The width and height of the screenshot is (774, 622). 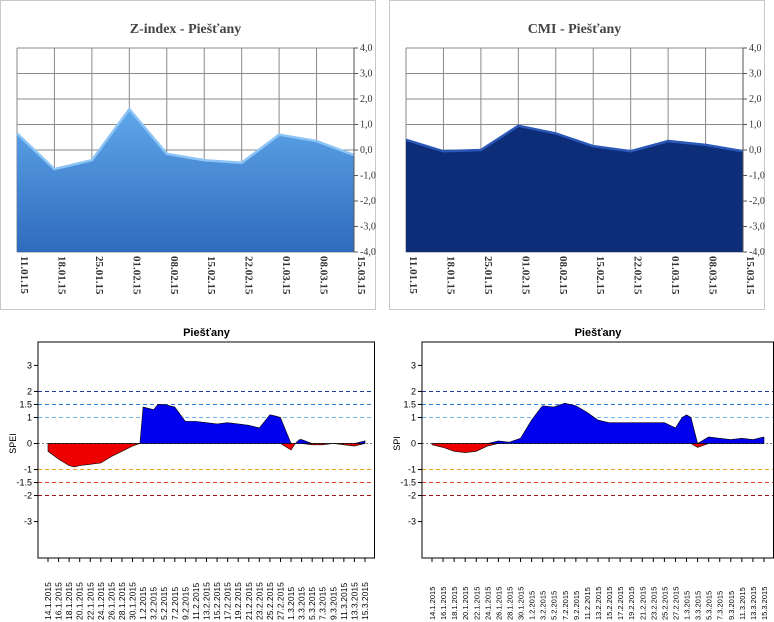 What do you see at coordinates (238, 601) in the screenshot?
I see `x-tick-label: 19.2.2015` at bounding box center [238, 601].